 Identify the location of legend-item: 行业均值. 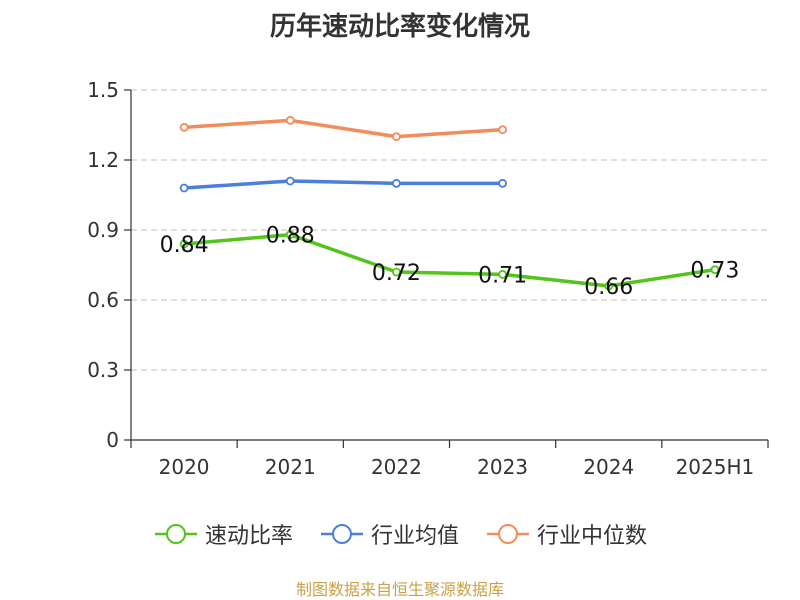
(389, 534).